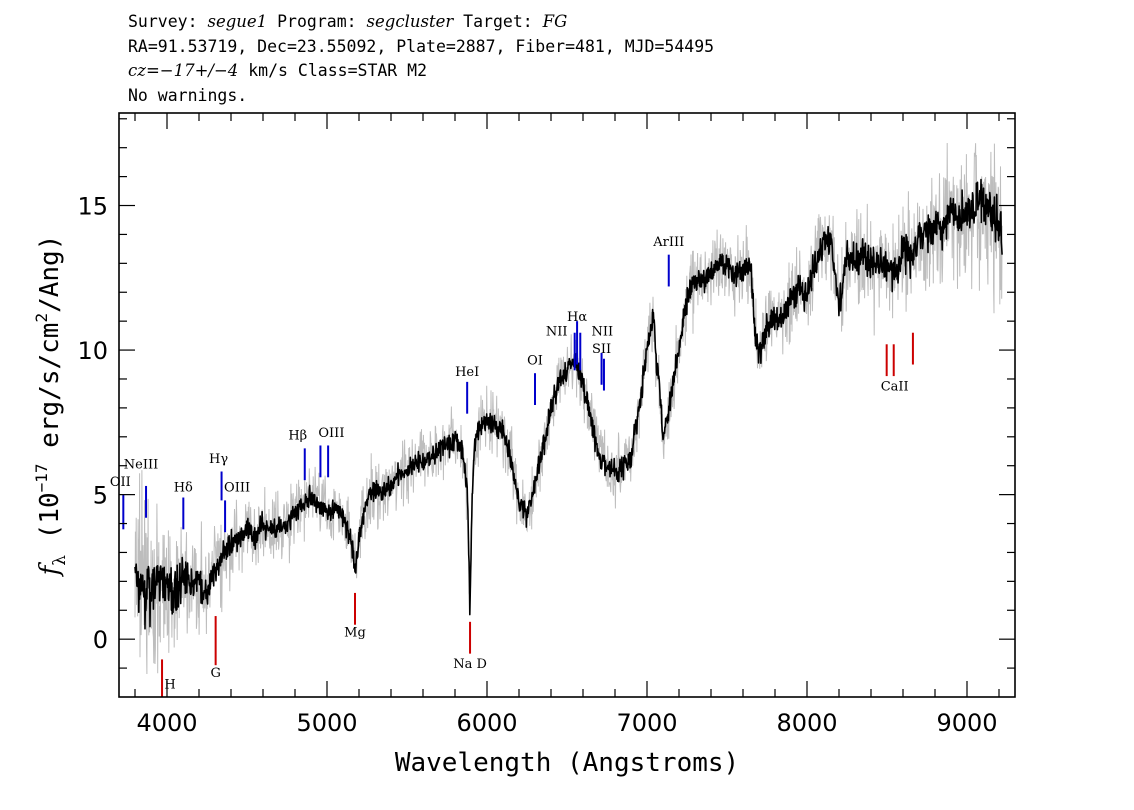  What do you see at coordinates (498, 21) in the screenshot?
I see `target-label: Target:` at bounding box center [498, 21].